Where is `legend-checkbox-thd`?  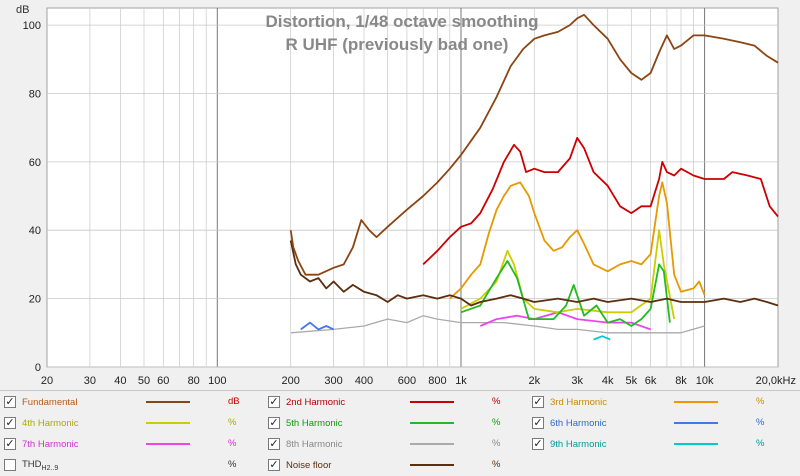 legend-checkbox-thd is located at coordinates (10, 465).